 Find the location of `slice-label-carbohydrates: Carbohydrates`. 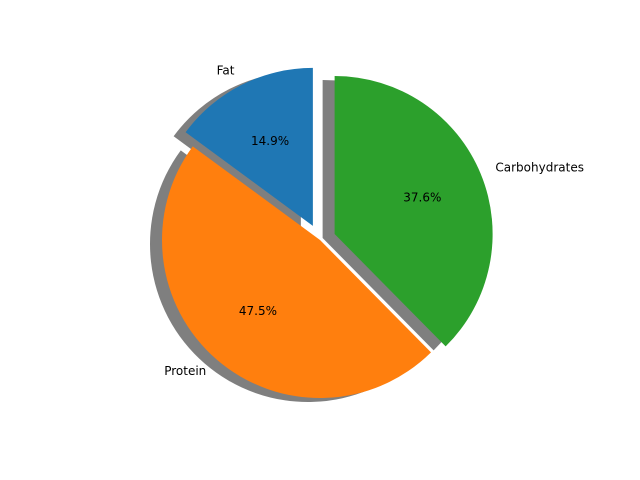

slice-label-carbohydrates: Carbohydrates is located at coordinates (539, 167).